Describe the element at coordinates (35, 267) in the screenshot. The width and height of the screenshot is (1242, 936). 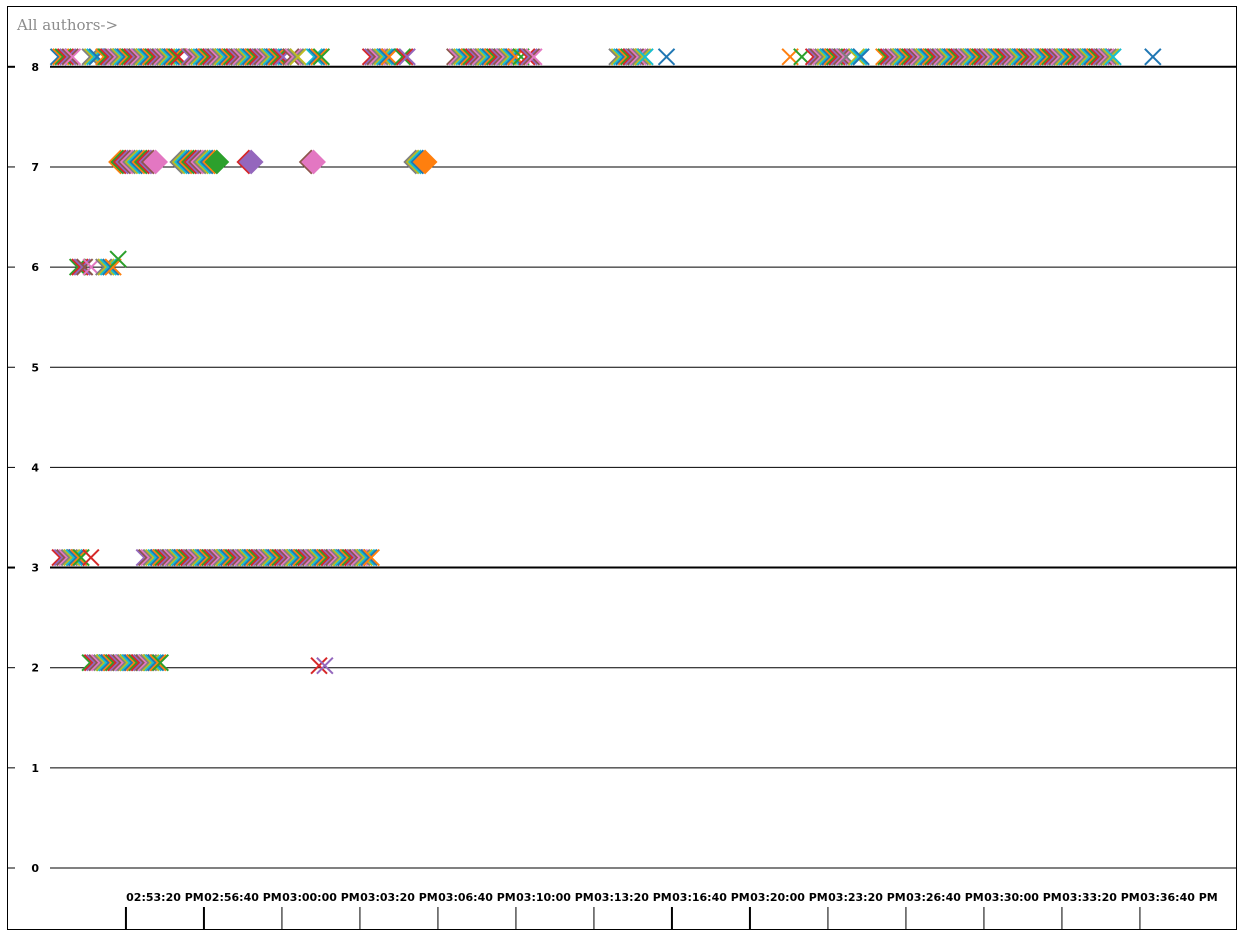
I see `y-tick-label: 6` at that location.